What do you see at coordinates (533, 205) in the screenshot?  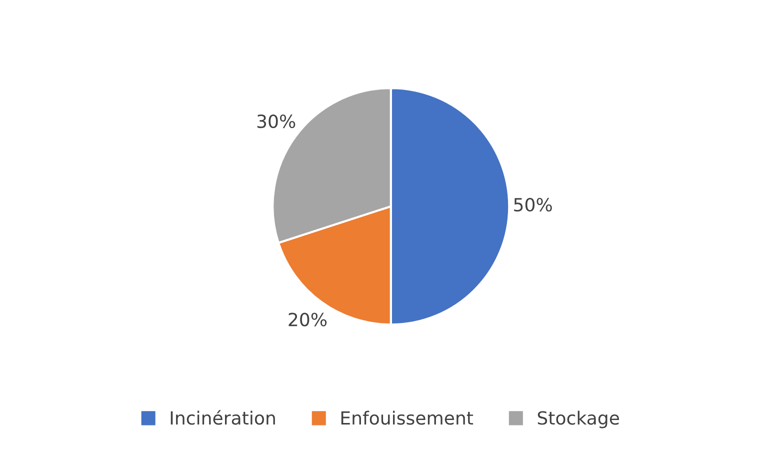 I see `data-label: 50%` at bounding box center [533, 205].